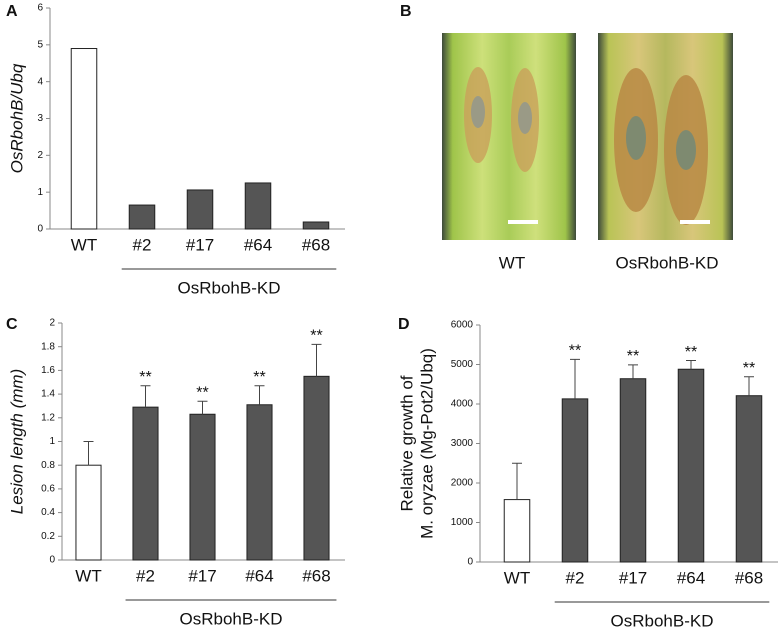  I want to click on y-tick-label: 3000, so click(462, 443).